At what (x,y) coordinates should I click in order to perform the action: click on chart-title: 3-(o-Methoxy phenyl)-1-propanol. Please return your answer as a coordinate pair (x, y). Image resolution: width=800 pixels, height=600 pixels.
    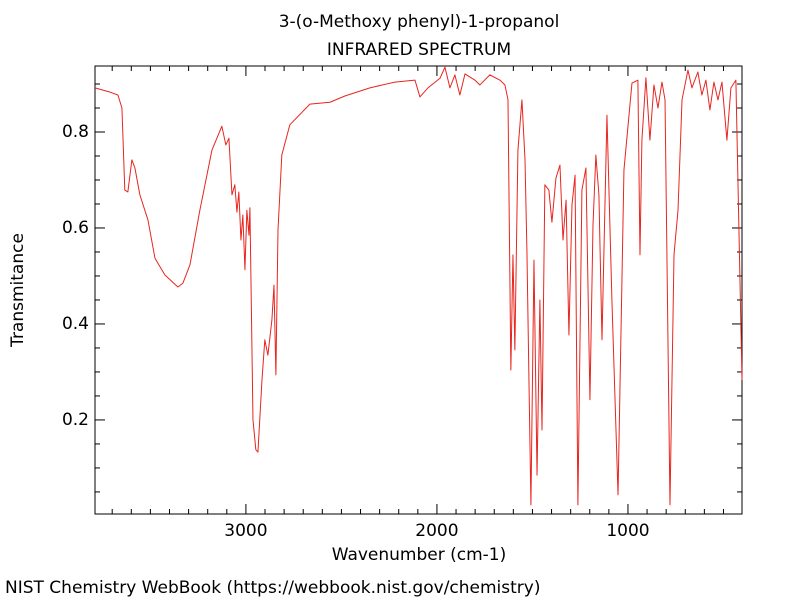
    Looking at the image, I should click on (419, 22).